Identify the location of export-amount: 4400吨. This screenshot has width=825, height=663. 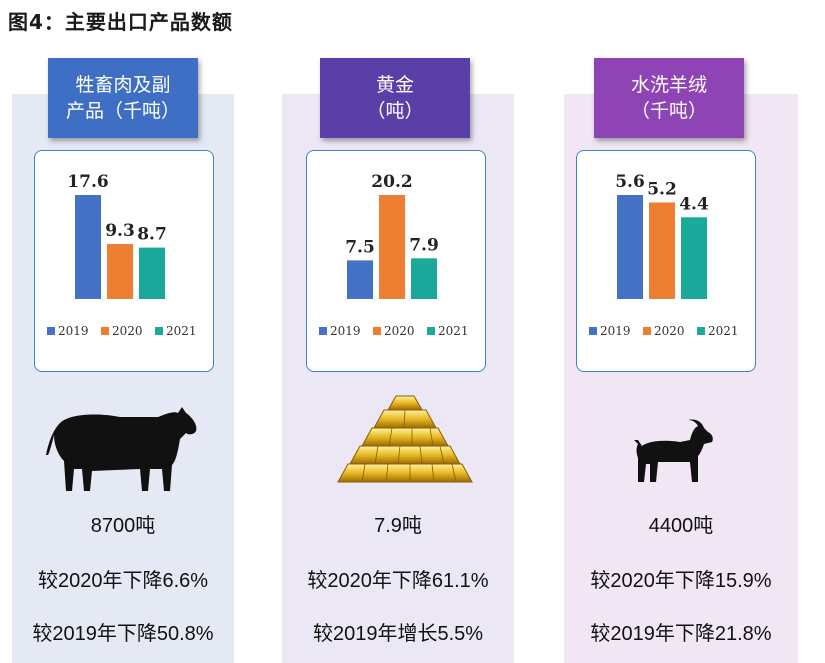
(681, 526).